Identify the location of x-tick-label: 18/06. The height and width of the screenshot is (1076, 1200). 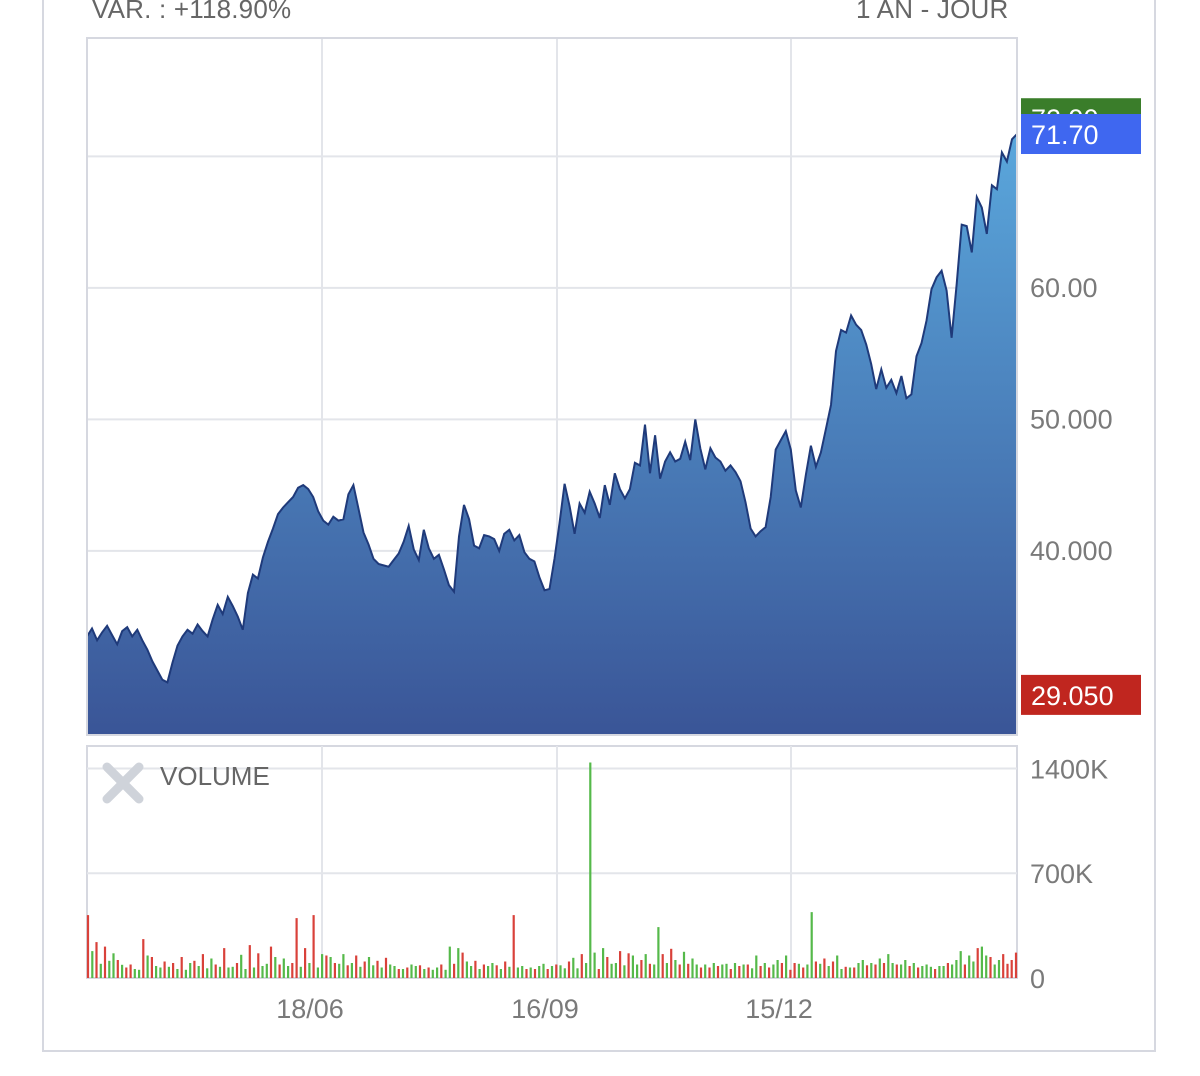
(310, 1009).